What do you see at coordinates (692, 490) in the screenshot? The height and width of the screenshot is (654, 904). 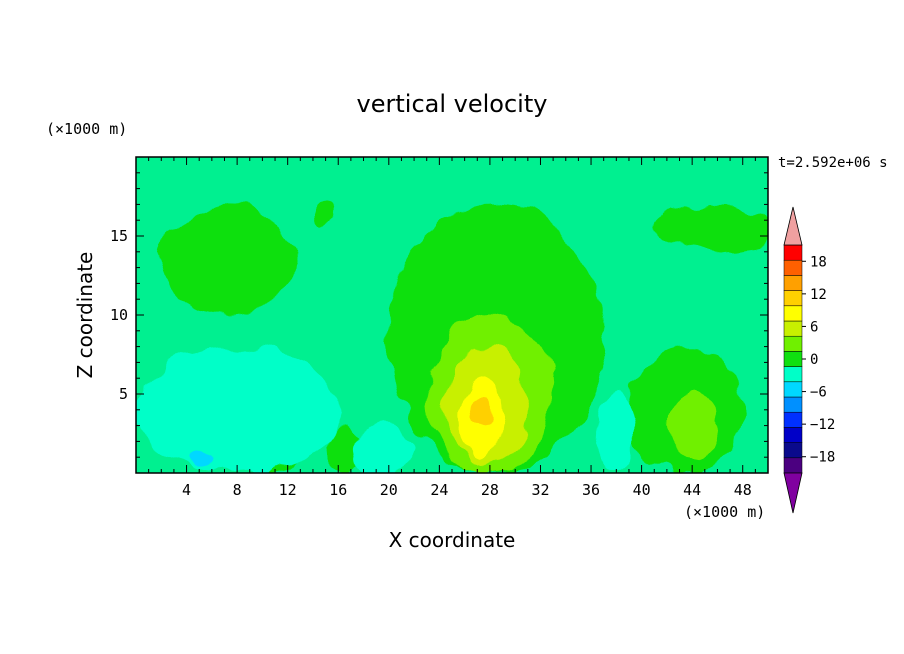 I see `x-tick-label: 44` at bounding box center [692, 490].